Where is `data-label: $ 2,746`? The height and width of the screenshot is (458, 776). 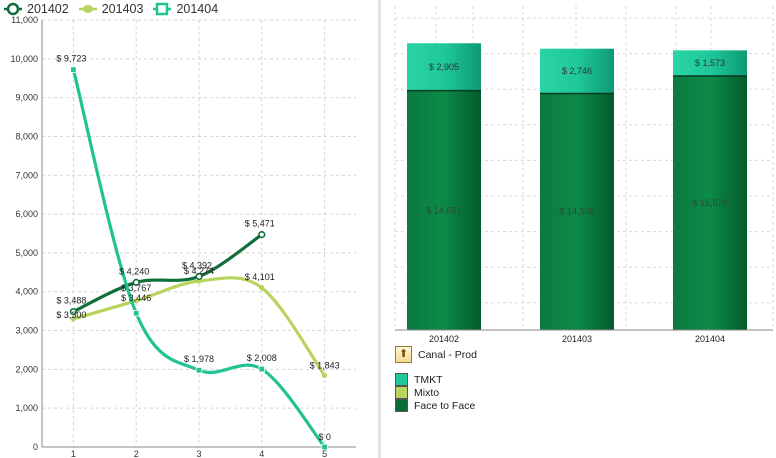 data-label: $ 2,746 is located at coordinates (577, 71).